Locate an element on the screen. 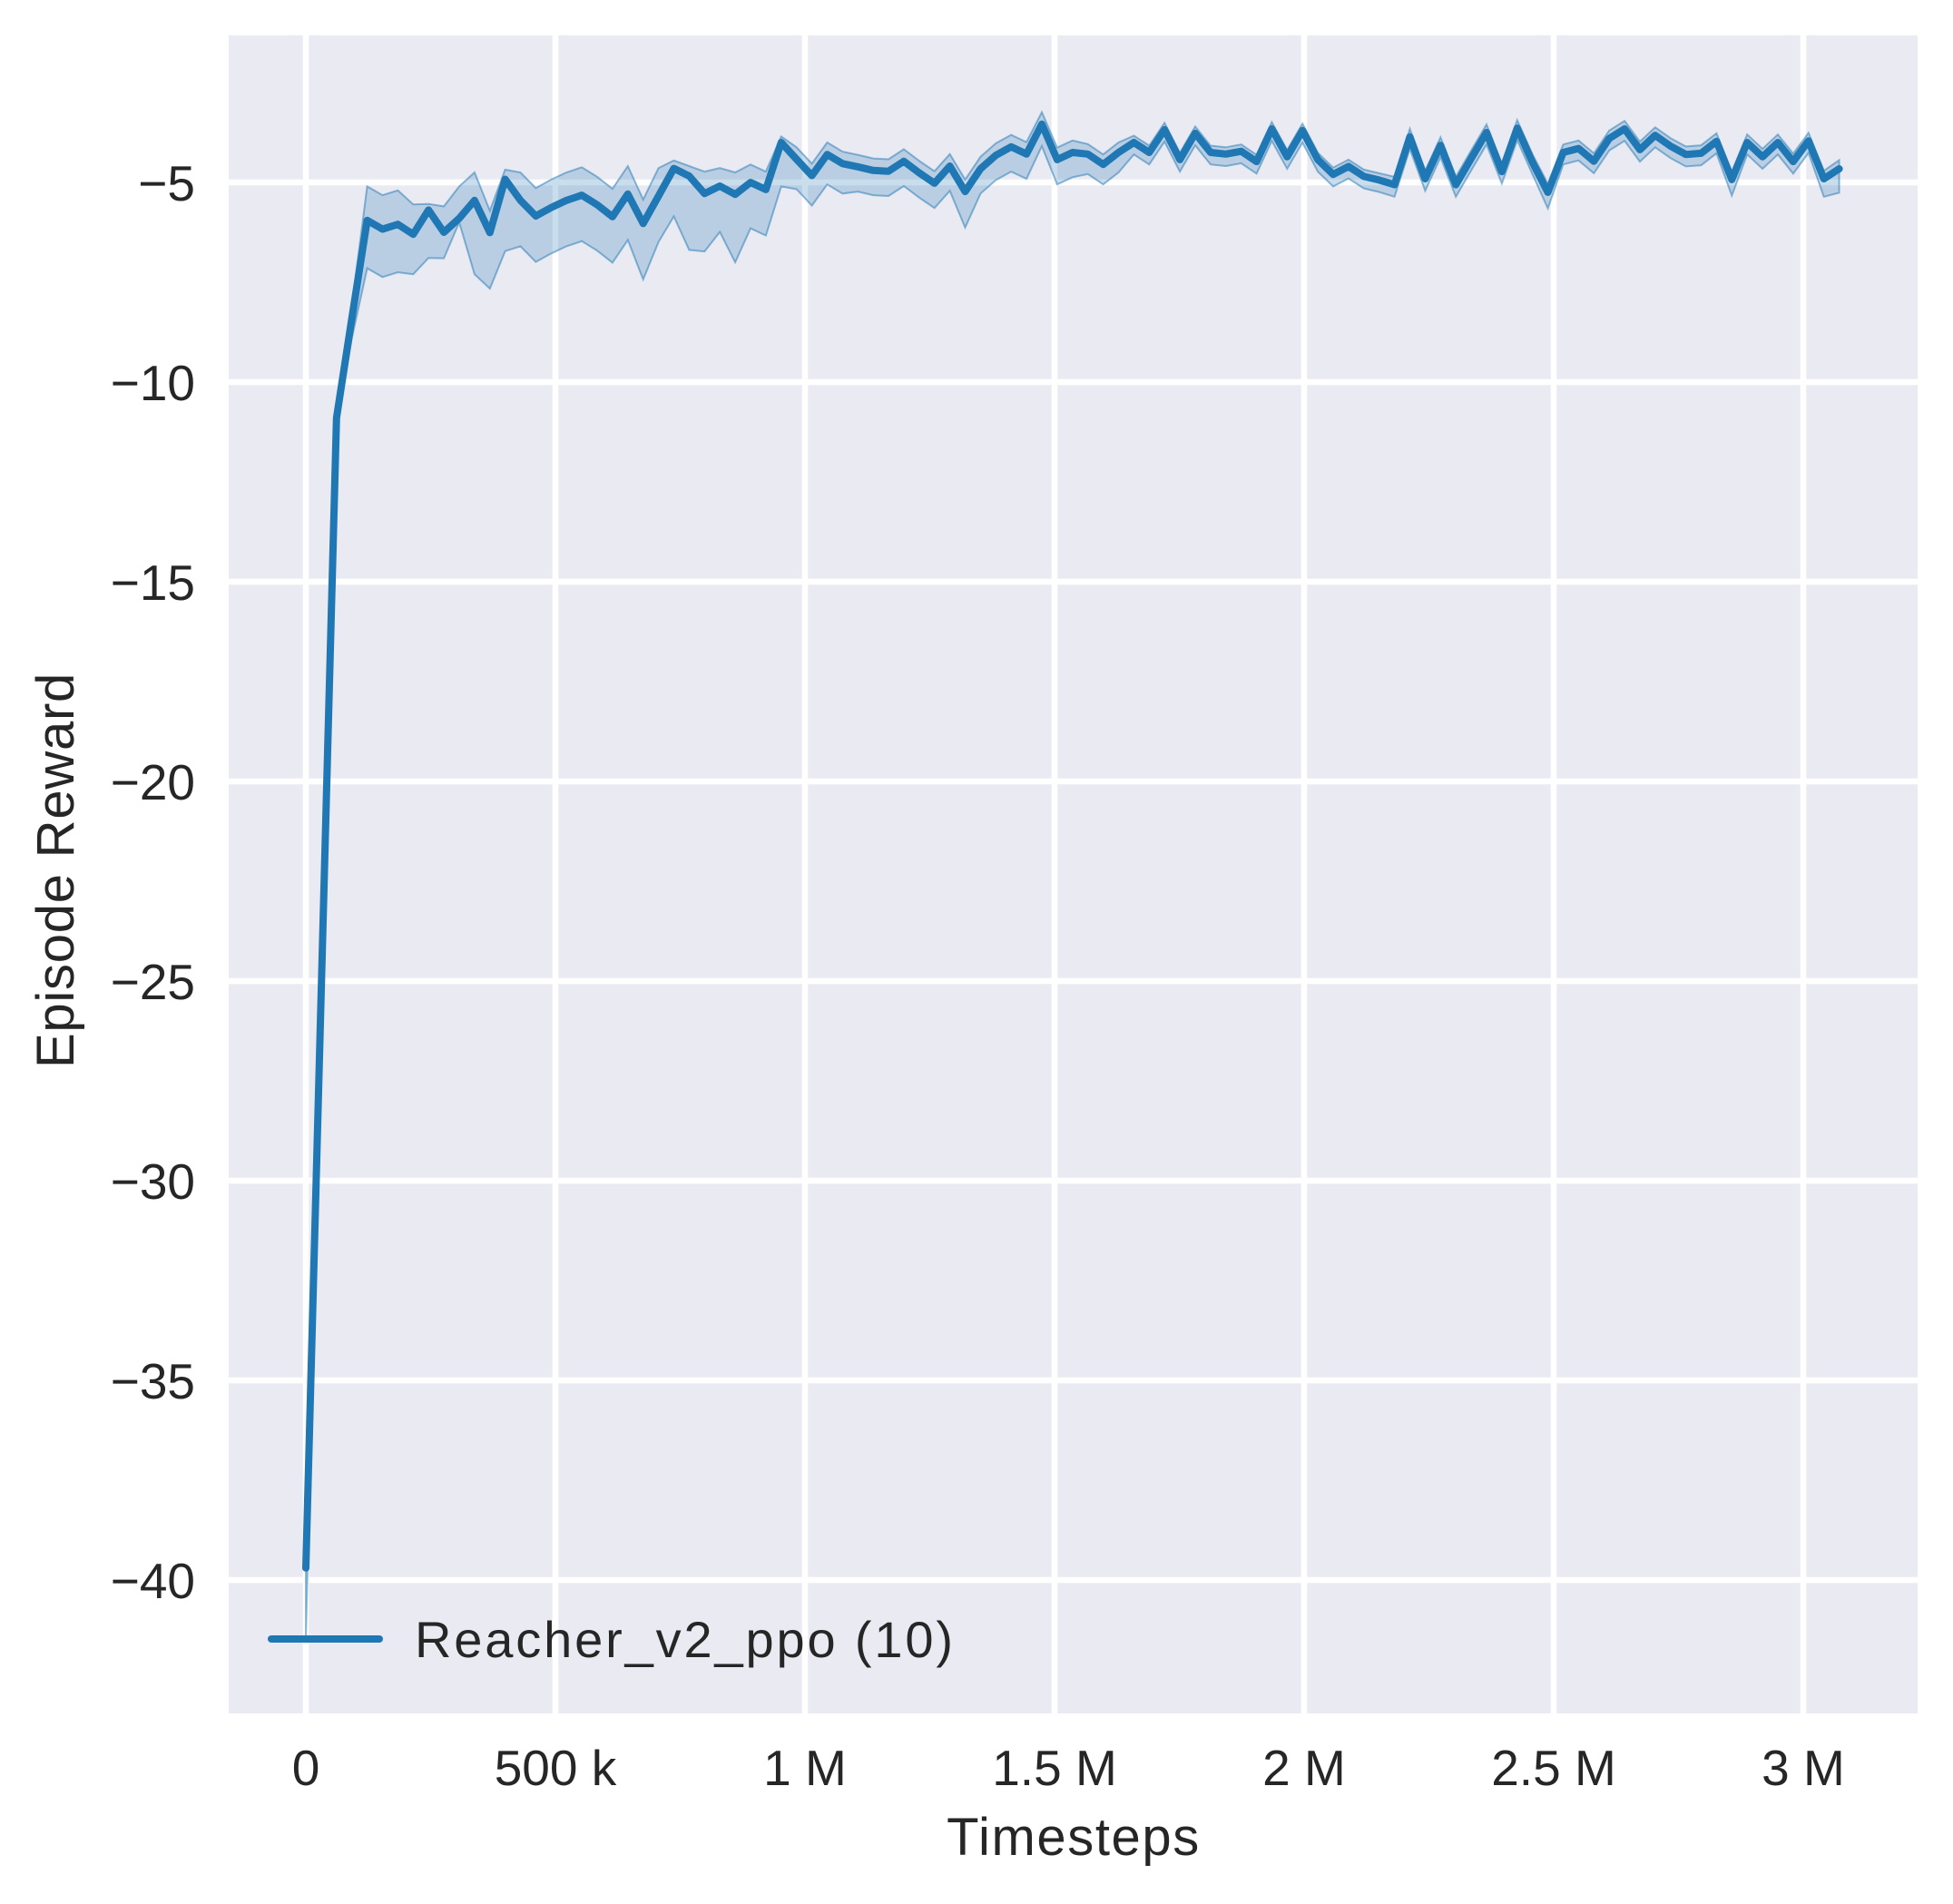 Image resolution: width=1953 pixels, height=1904 pixels. svg-text: −30 is located at coordinates (153, 1181).